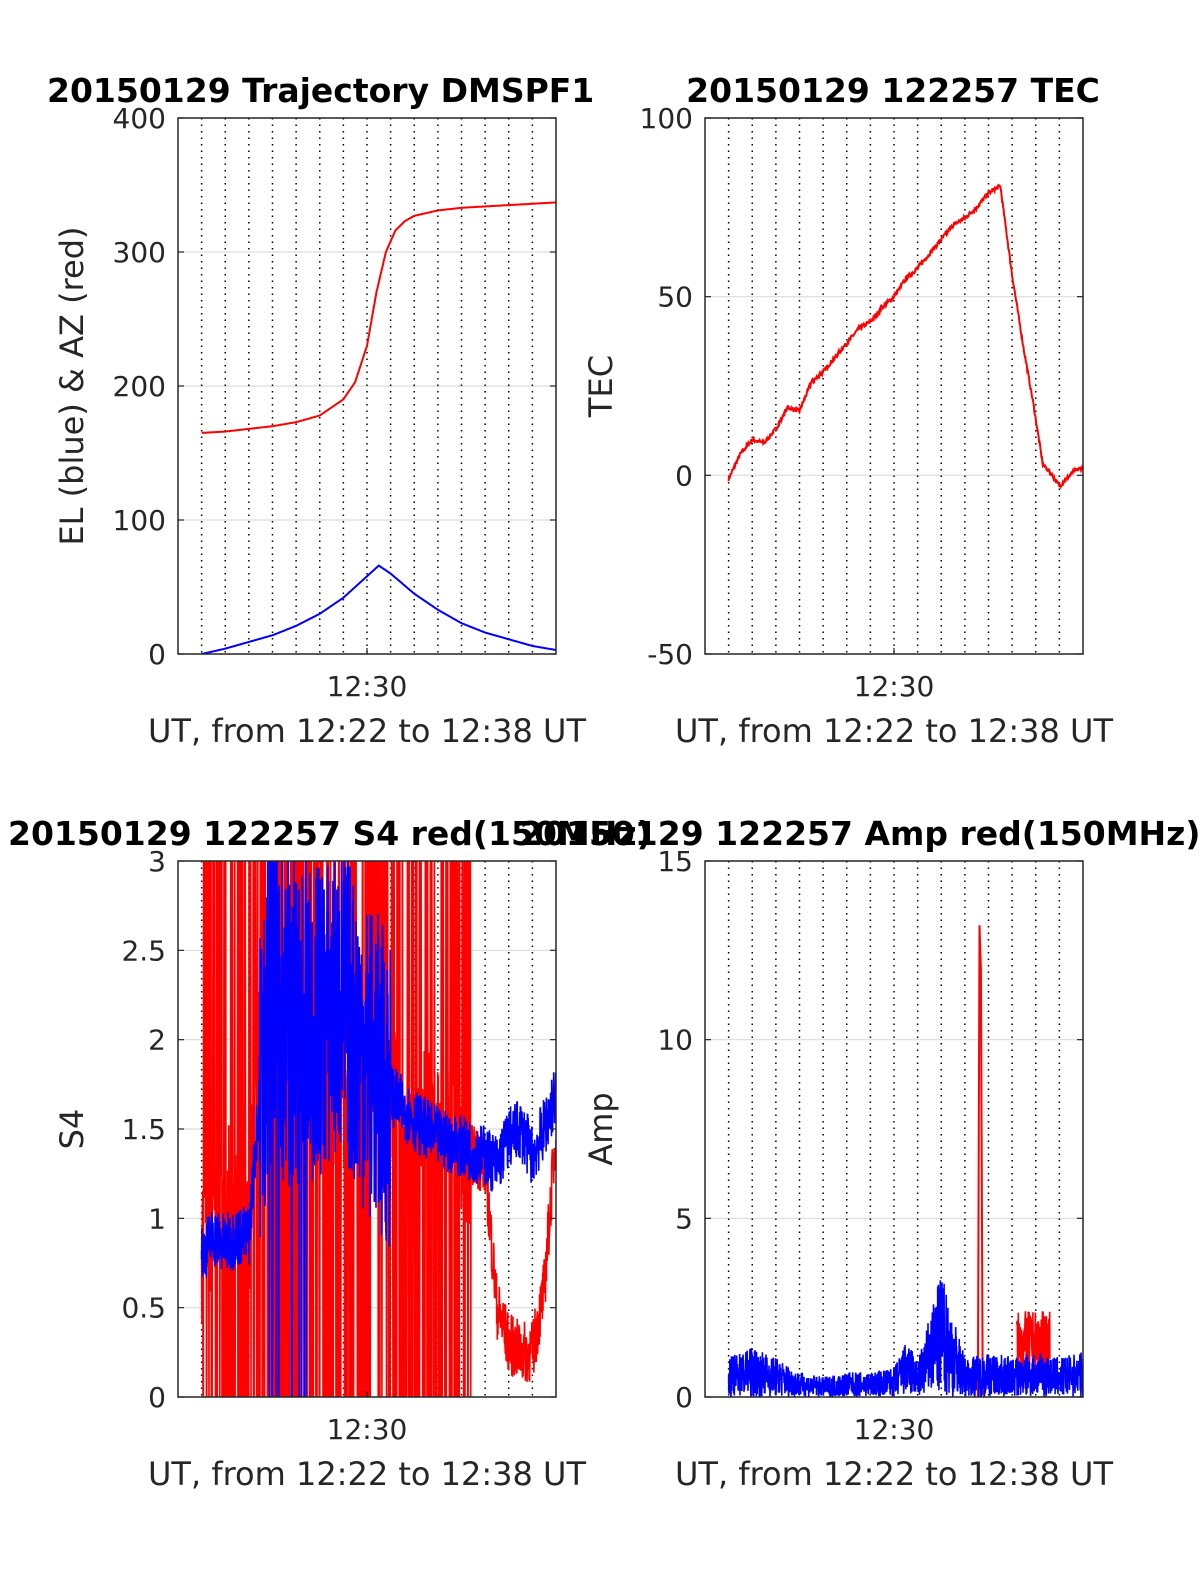  Describe the element at coordinates (139, 386) in the screenshot. I see `y-tick-label: 200` at that location.